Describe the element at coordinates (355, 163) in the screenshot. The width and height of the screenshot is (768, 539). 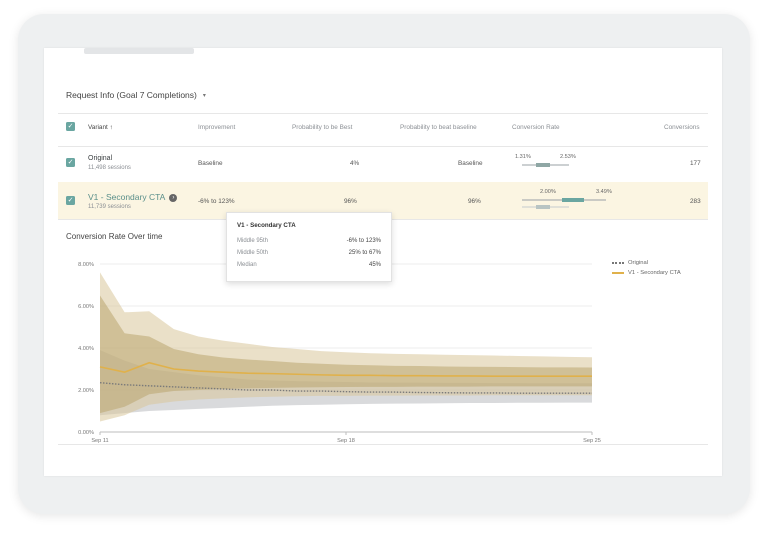
I see `prob-best-original: 4%` at that location.